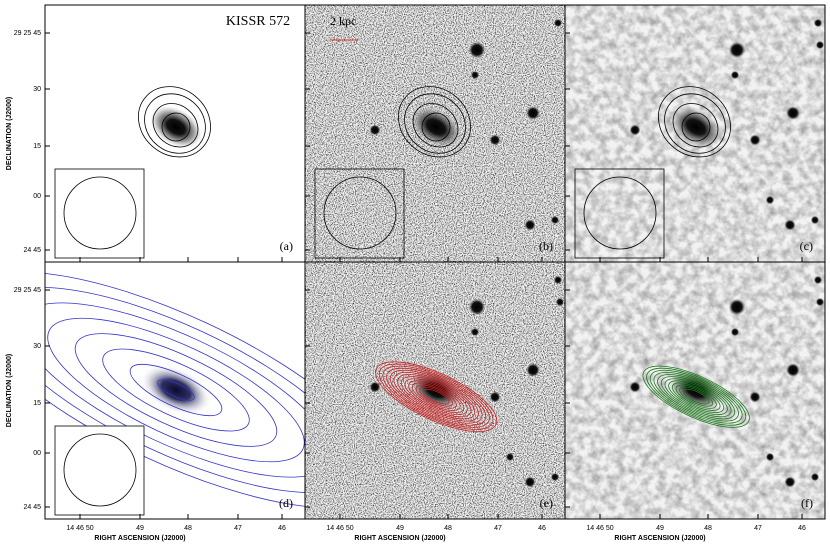  What do you see at coordinates (546, 503) in the screenshot?
I see `panel-label: (e)` at bounding box center [546, 503].